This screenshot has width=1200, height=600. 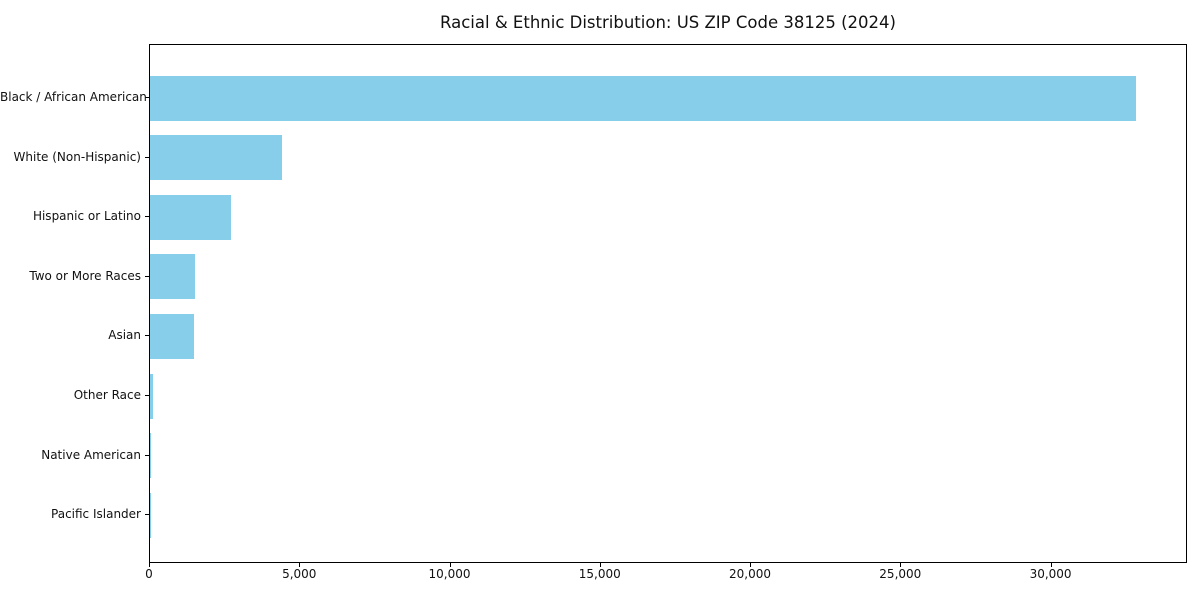 I want to click on y-axis-label: Pacific Islander, so click(x=96, y=514).